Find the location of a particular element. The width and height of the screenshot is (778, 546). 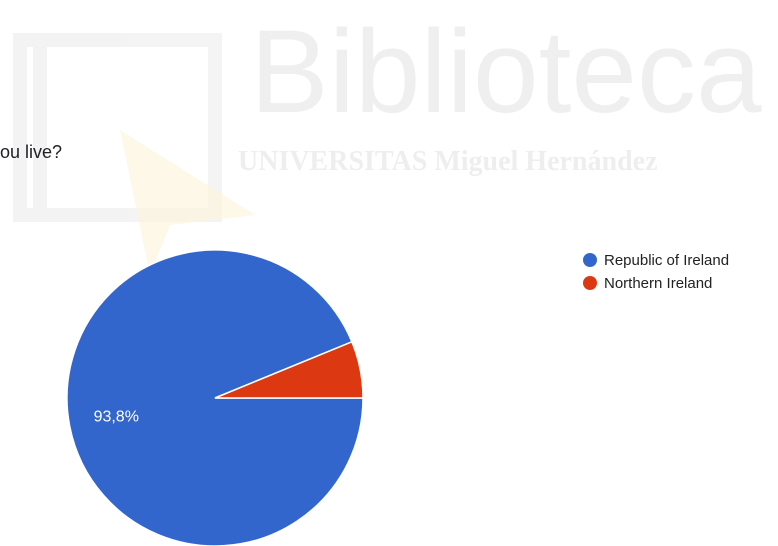

legend-label: Republic of Ireland is located at coordinates (667, 260).